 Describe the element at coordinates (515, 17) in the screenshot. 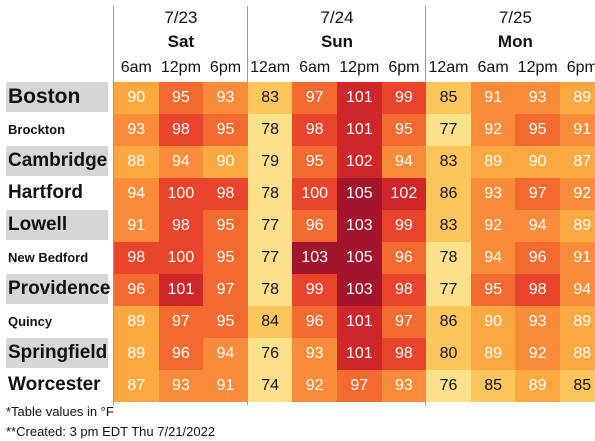

I see `day-date: 7/25` at that location.